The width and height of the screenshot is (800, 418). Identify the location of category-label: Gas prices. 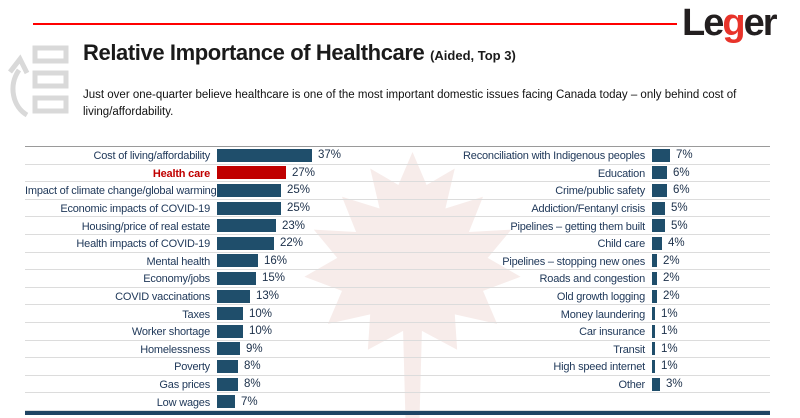
(184, 385).